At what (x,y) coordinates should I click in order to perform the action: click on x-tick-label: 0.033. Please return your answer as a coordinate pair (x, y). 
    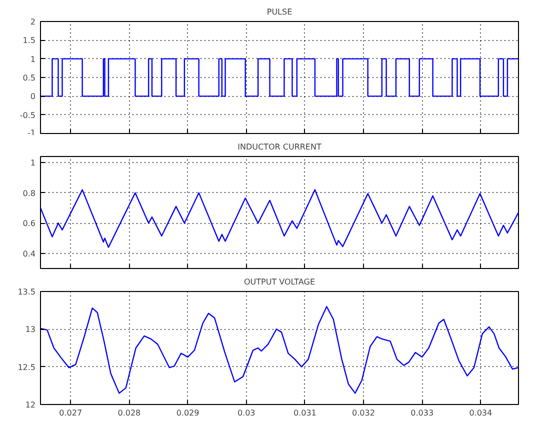
    Looking at the image, I should click on (422, 413).